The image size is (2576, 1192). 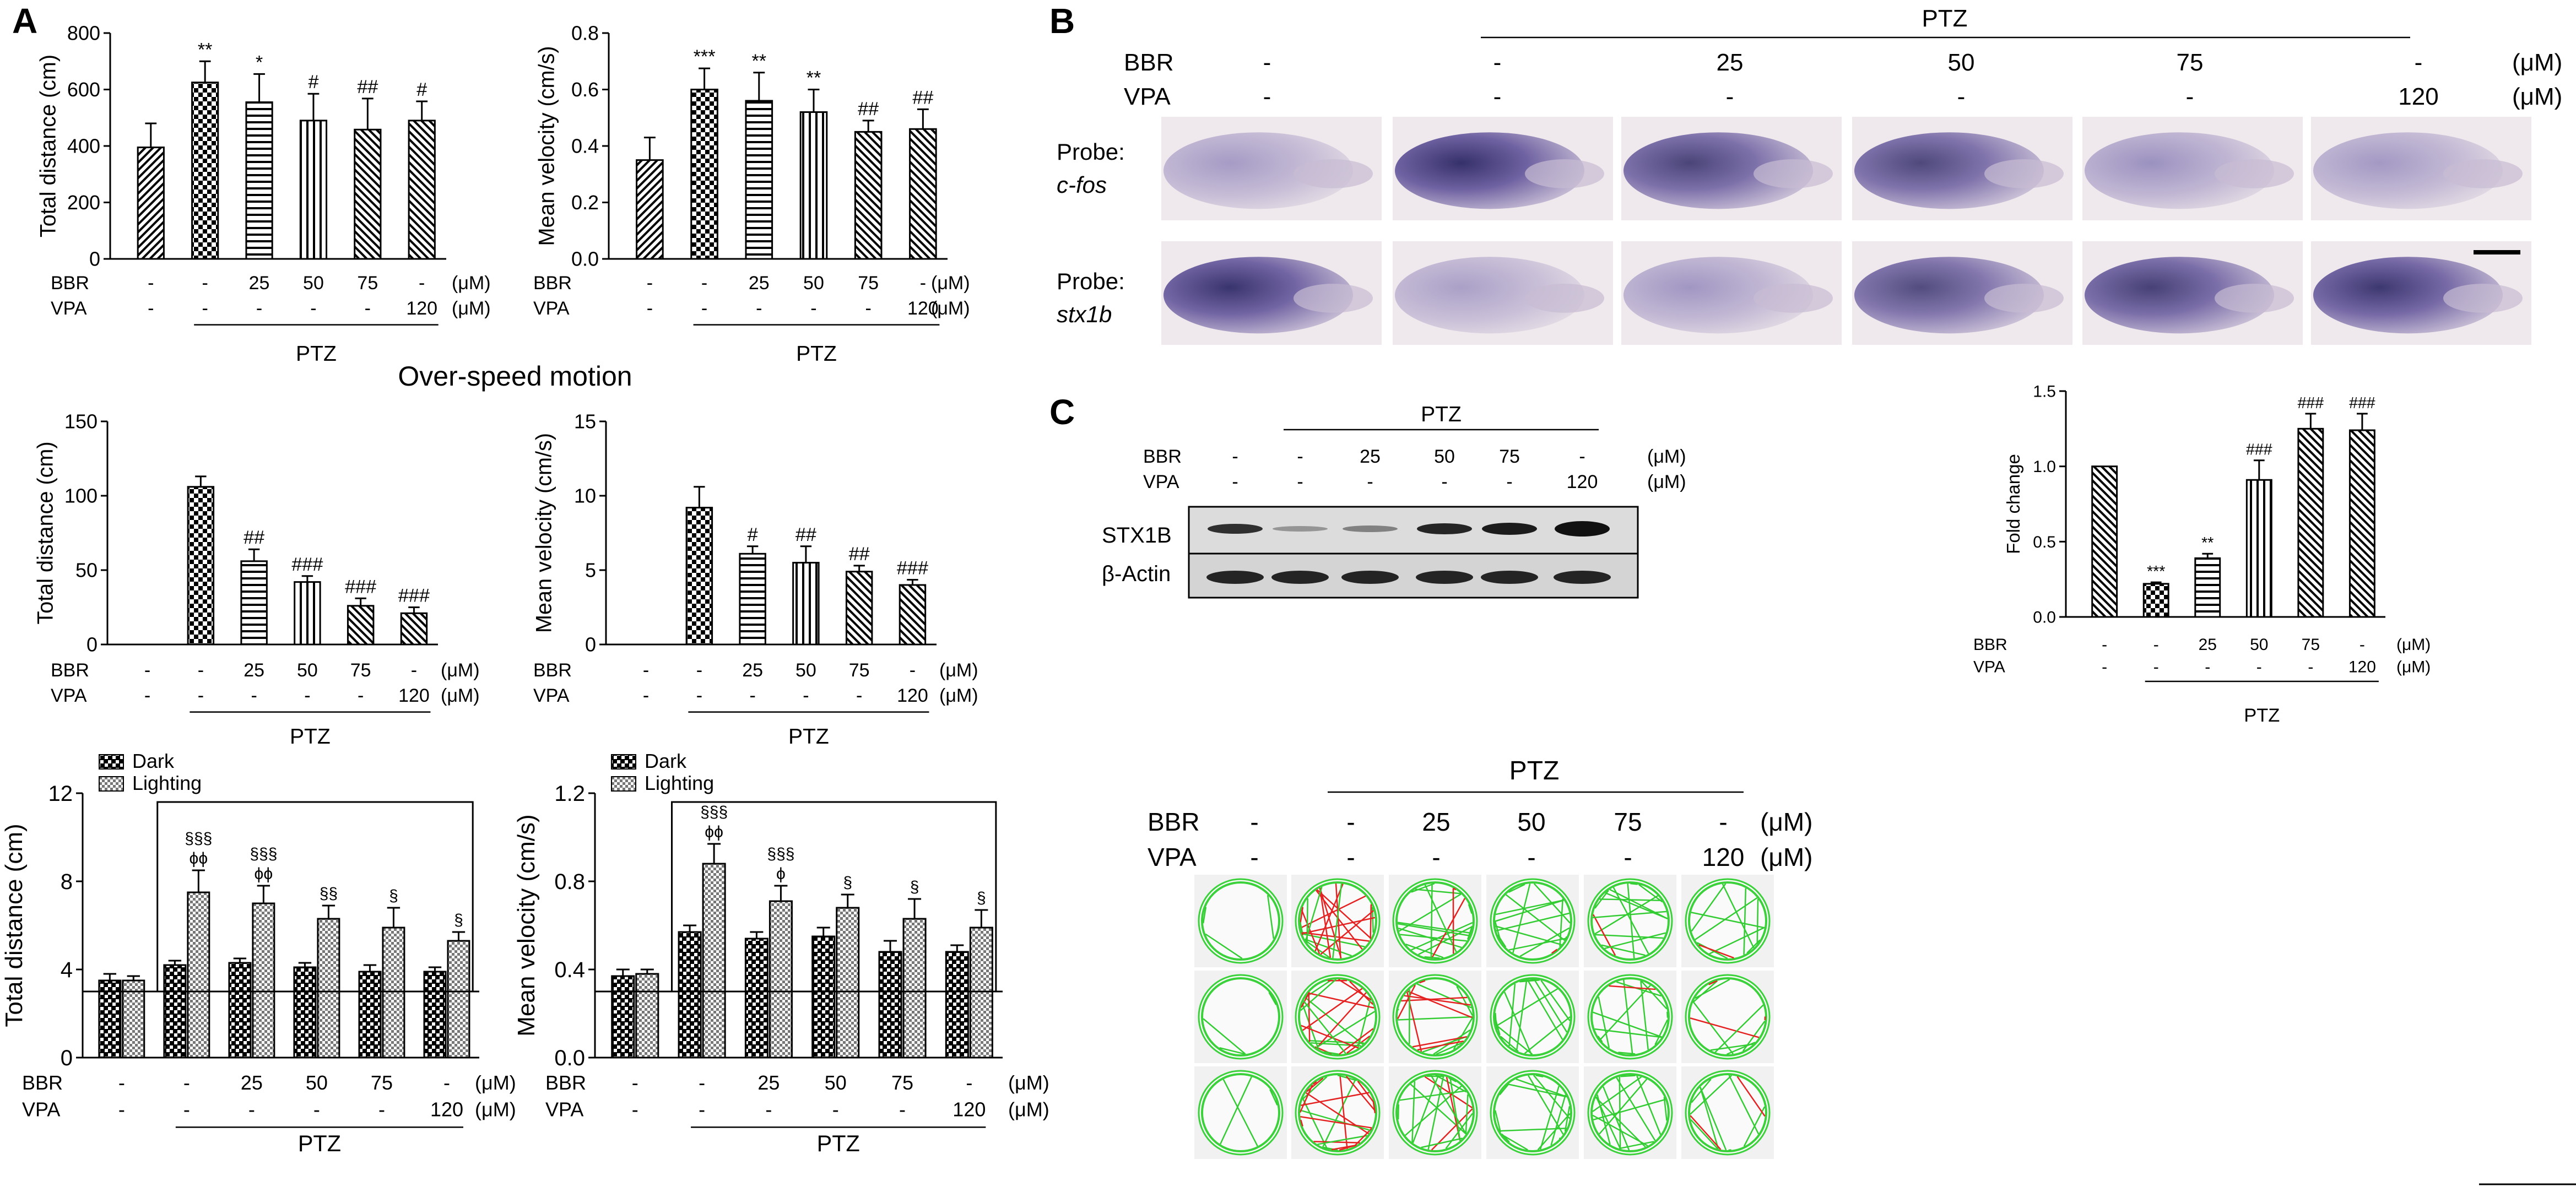 I want to click on significance-label: #, so click(x=313, y=82).